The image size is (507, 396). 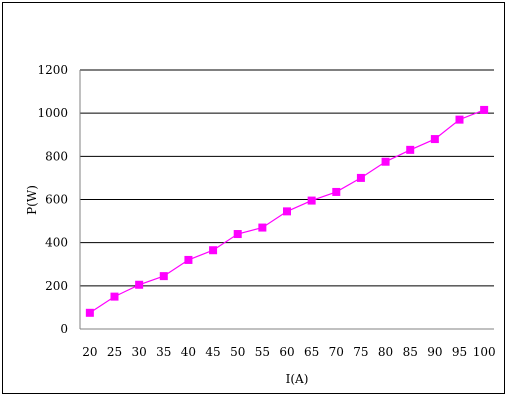 I want to click on y-tick-label: 600, so click(x=56, y=200).